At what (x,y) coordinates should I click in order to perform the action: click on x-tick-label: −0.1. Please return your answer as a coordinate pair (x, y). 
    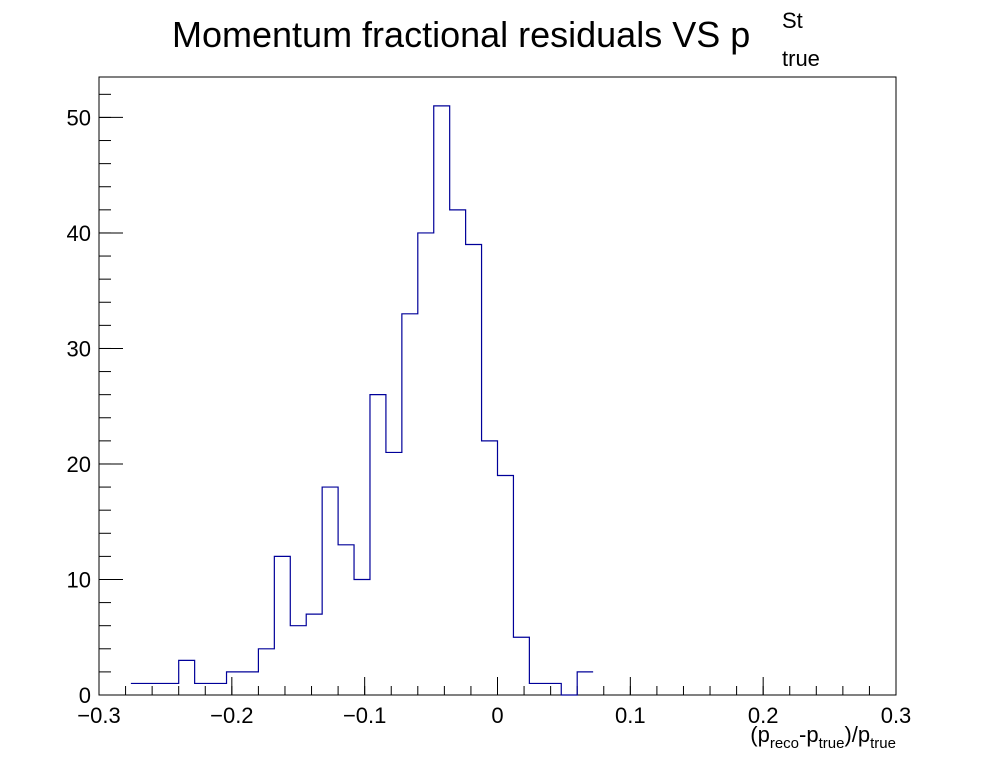
    Looking at the image, I should click on (364, 715).